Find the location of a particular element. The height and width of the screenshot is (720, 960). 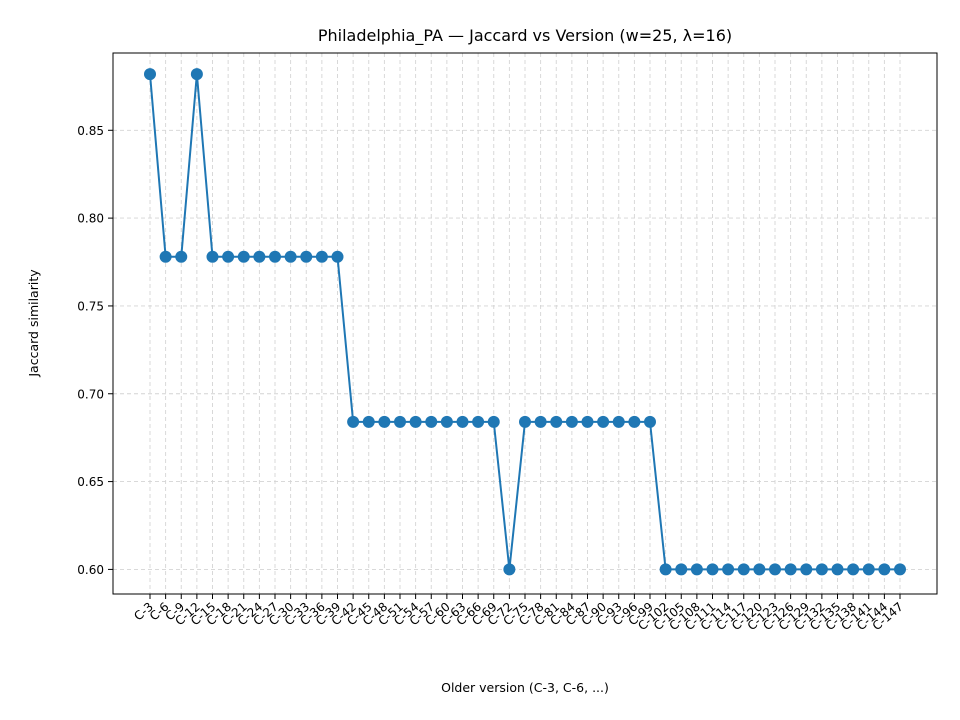

y-tick-label: 0.80 is located at coordinates (90, 219).